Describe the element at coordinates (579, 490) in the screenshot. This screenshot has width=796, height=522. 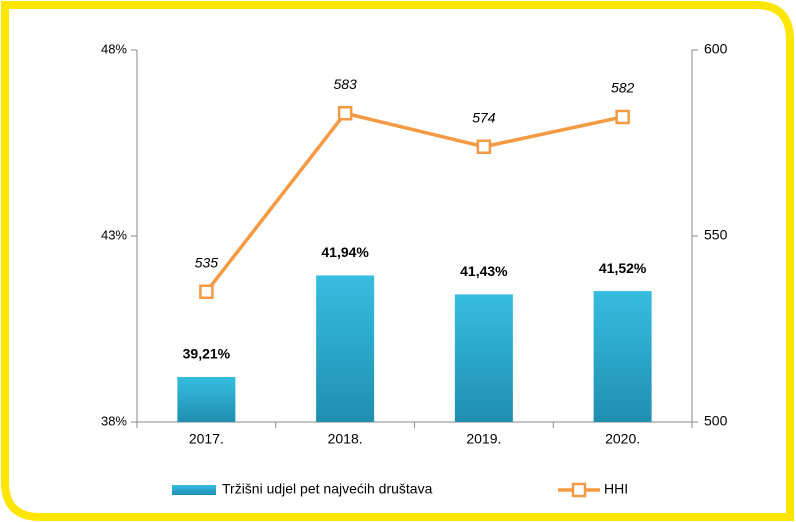
I see `legend-marker` at that location.